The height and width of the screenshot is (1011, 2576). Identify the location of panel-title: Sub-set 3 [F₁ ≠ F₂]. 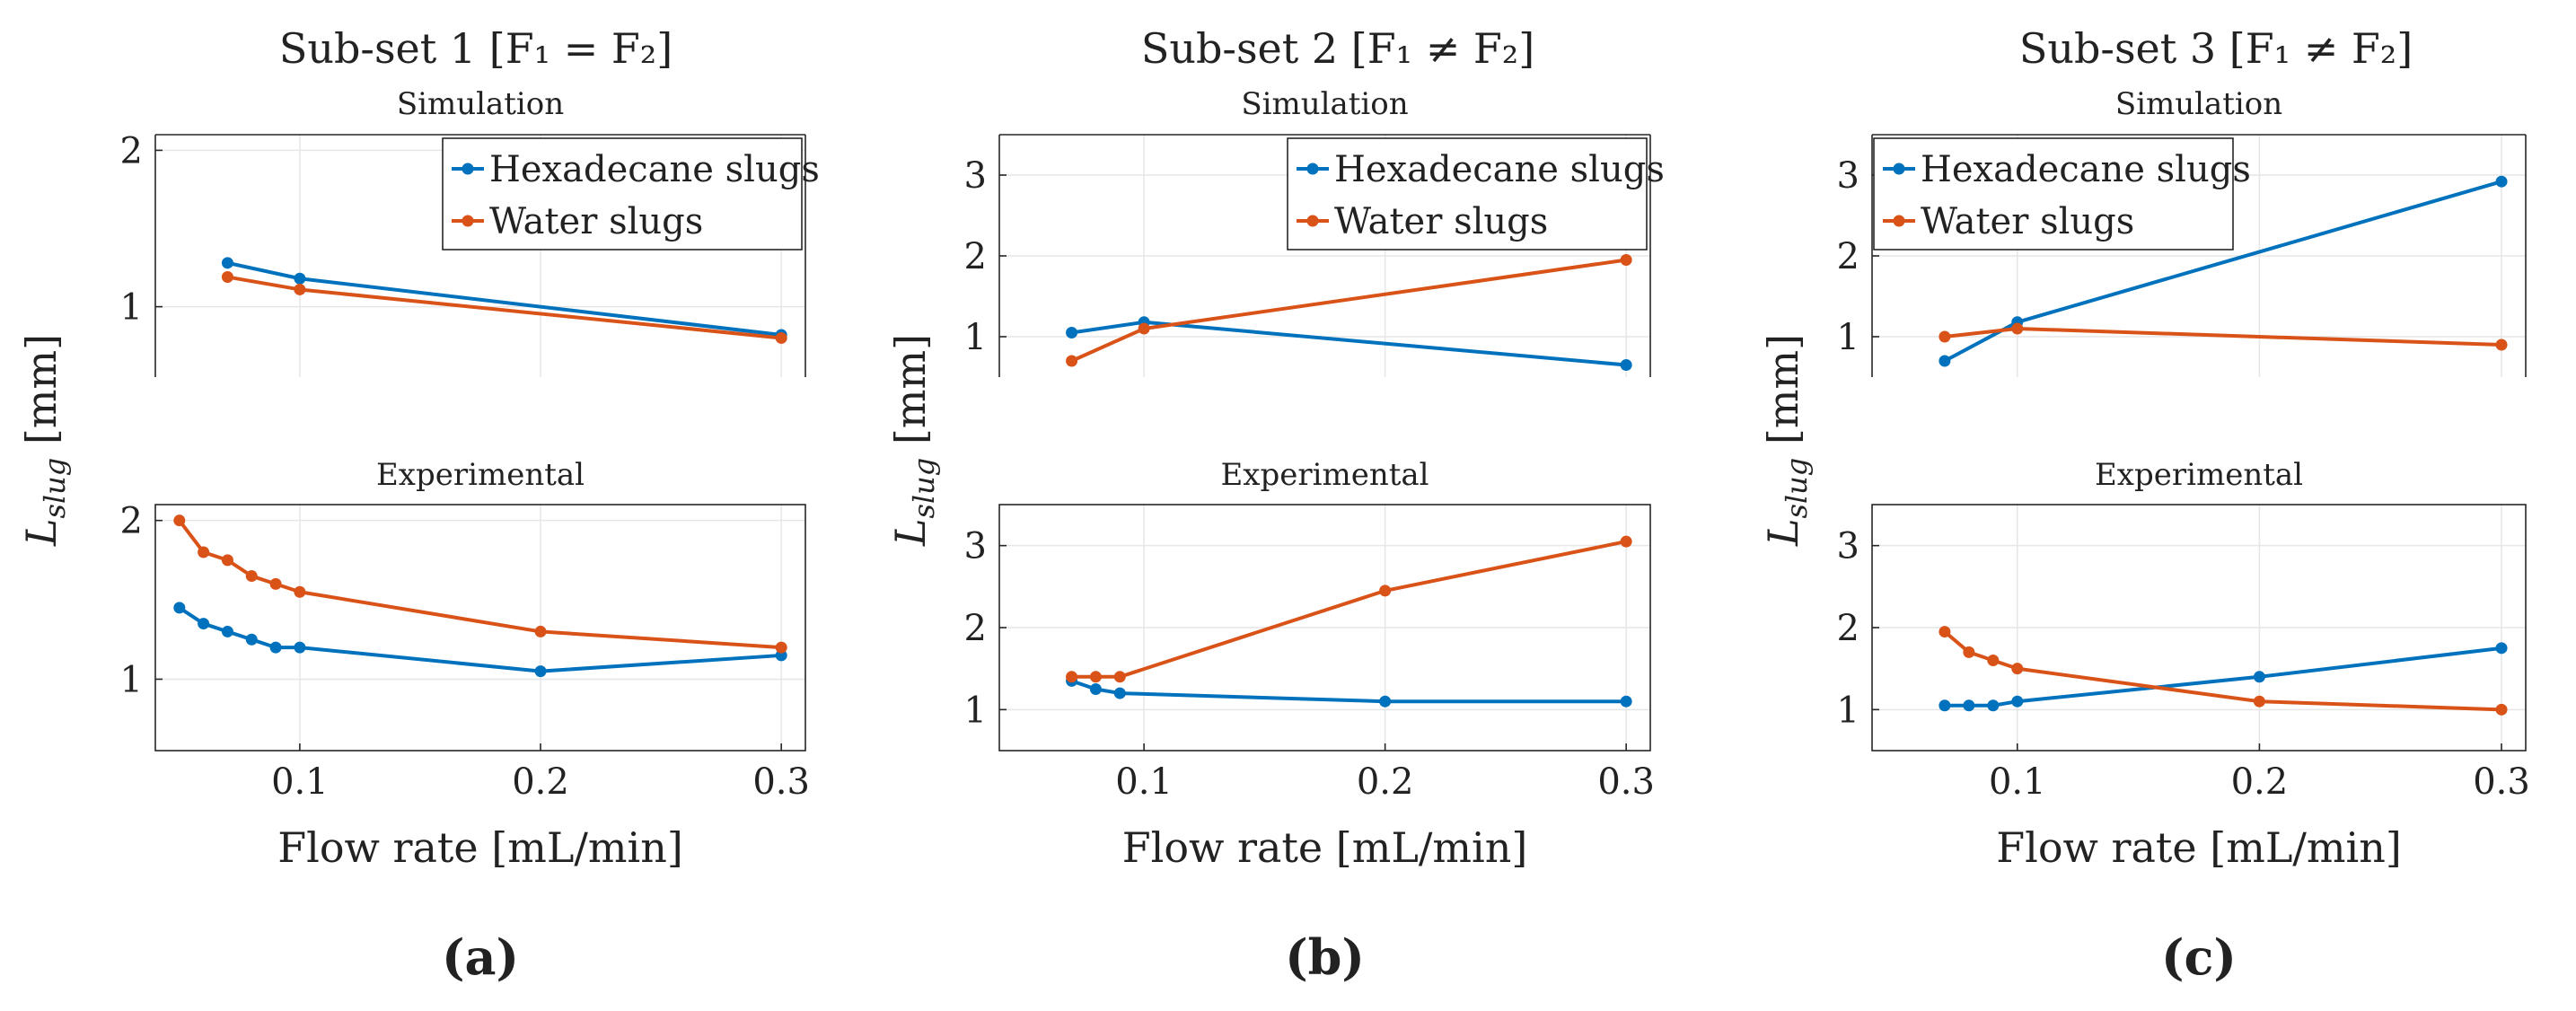
(2216, 48).